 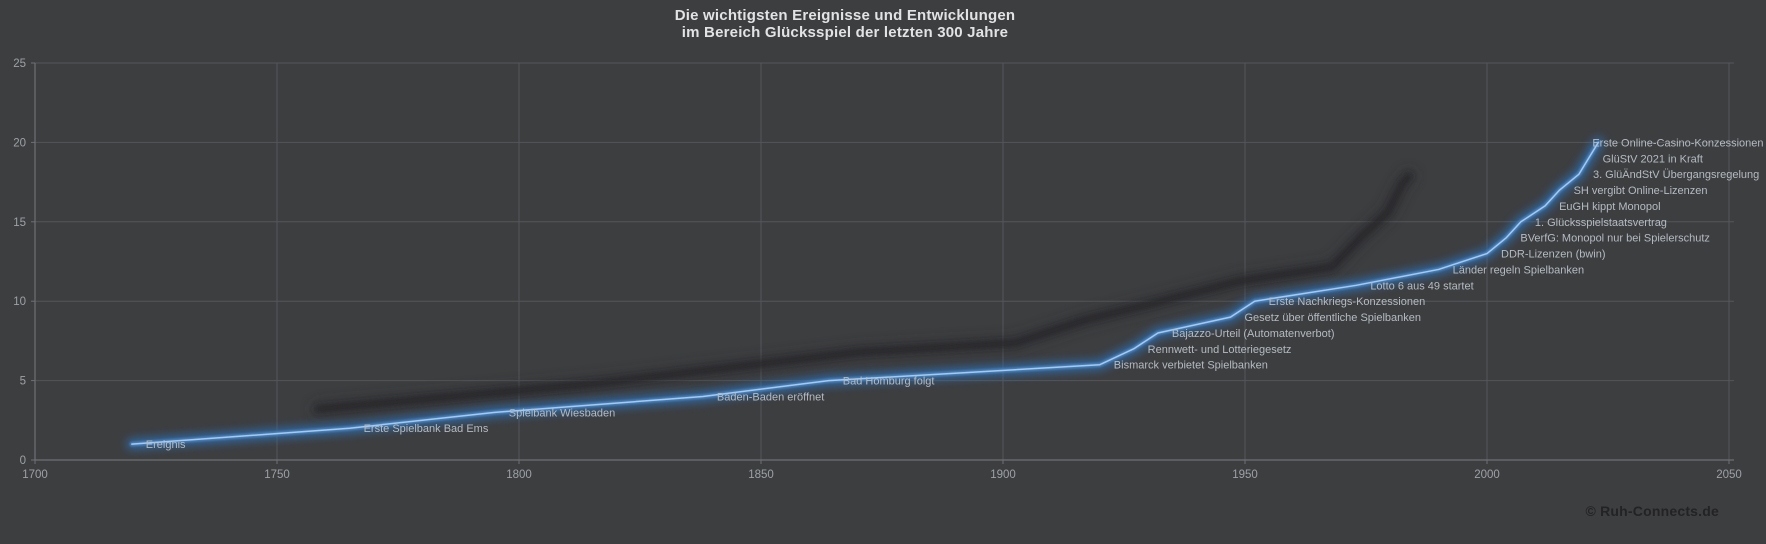 I want to click on event-label: Länder regeln Spielbanken, so click(x=1519, y=270).